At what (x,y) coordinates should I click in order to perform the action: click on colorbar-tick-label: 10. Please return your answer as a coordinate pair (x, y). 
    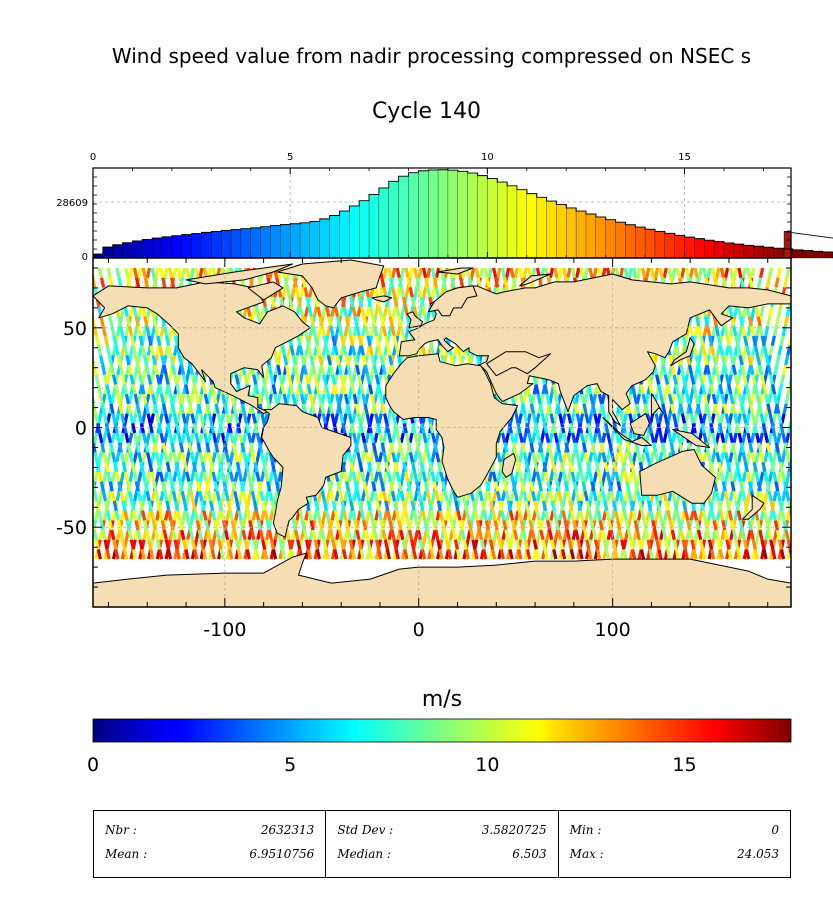
    Looking at the image, I should click on (487, 765).